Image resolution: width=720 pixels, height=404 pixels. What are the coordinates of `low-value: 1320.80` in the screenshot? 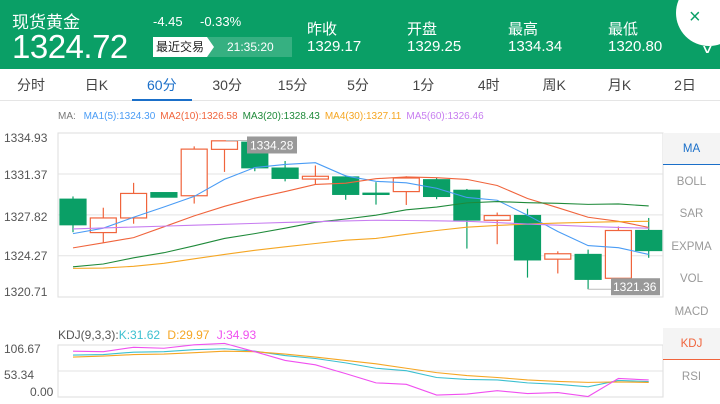 It's located at (635, 46).